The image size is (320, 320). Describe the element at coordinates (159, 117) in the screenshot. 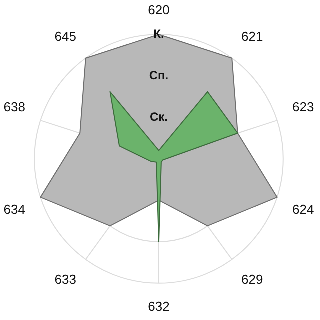

I see `y-tick-label: Ск.` at that location.